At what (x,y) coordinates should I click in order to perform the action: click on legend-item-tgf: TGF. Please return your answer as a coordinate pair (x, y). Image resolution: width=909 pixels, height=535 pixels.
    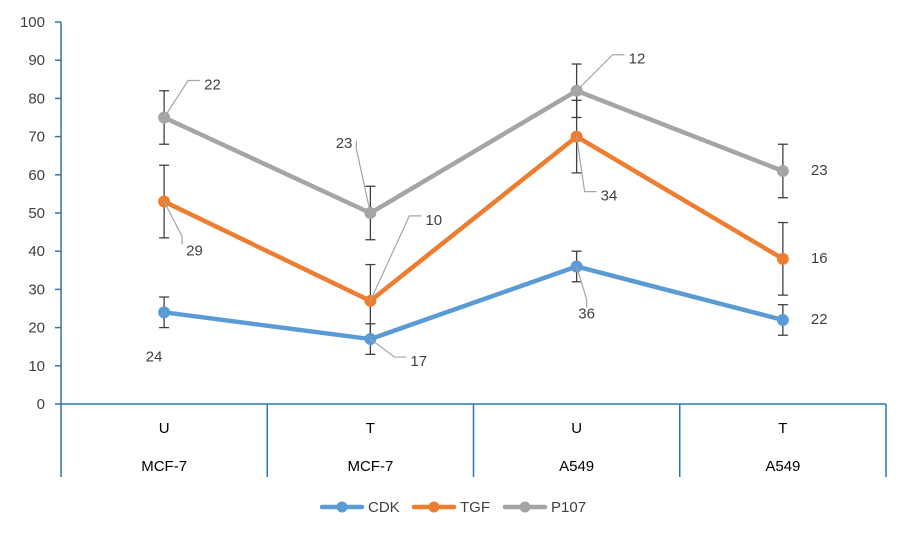
    Looking at the image, I should click on (450, 507).